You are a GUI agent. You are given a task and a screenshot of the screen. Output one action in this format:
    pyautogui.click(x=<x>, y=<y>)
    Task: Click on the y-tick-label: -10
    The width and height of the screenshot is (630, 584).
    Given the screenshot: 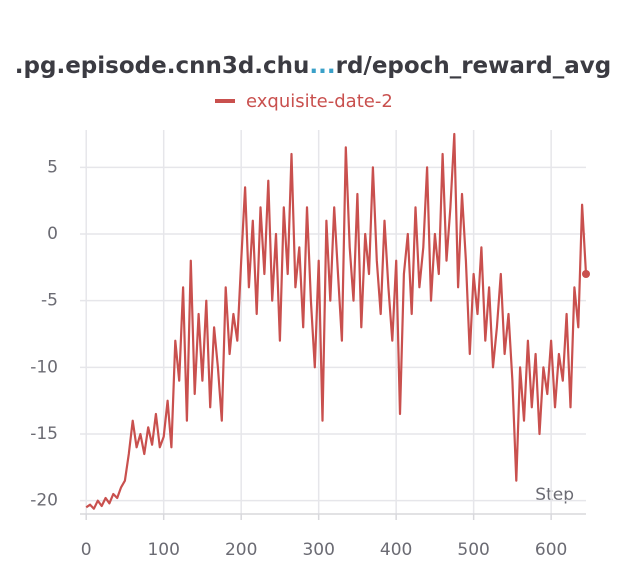 What is the action you would take?
    pyautogui.click(x=44, y=367)
    